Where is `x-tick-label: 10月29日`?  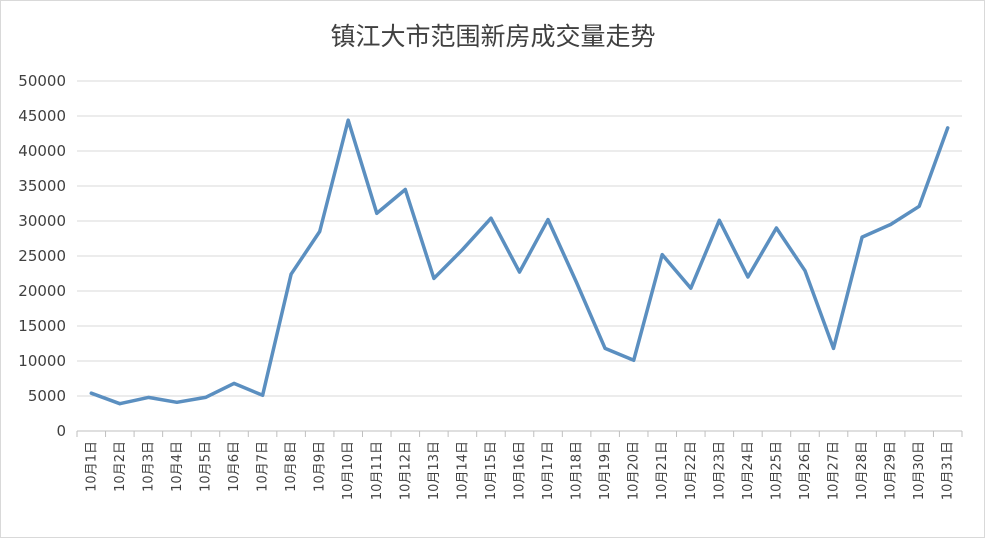 x-tick-label: 10月29日 is located at coordinates (891, 470).